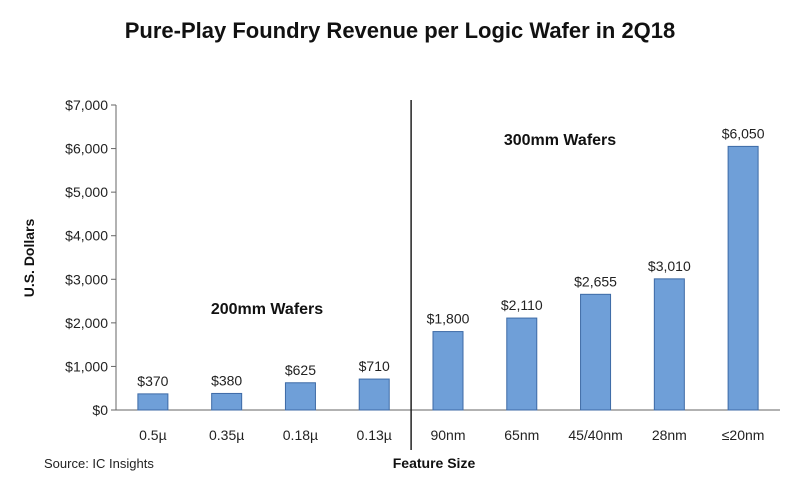  Describe the element at coordinates (521, 435) in the screenshot. I see `x-tick-label: 65nm` at that location.